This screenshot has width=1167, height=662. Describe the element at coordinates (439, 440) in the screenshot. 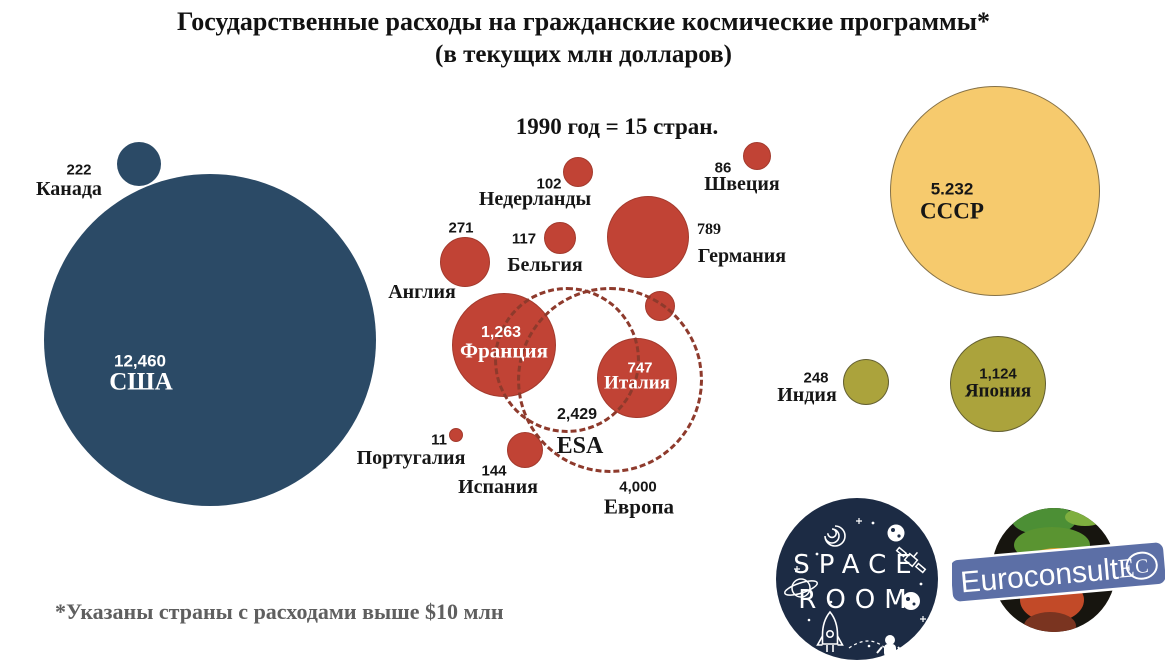

I see `label-portugal-value: 11` at that location.